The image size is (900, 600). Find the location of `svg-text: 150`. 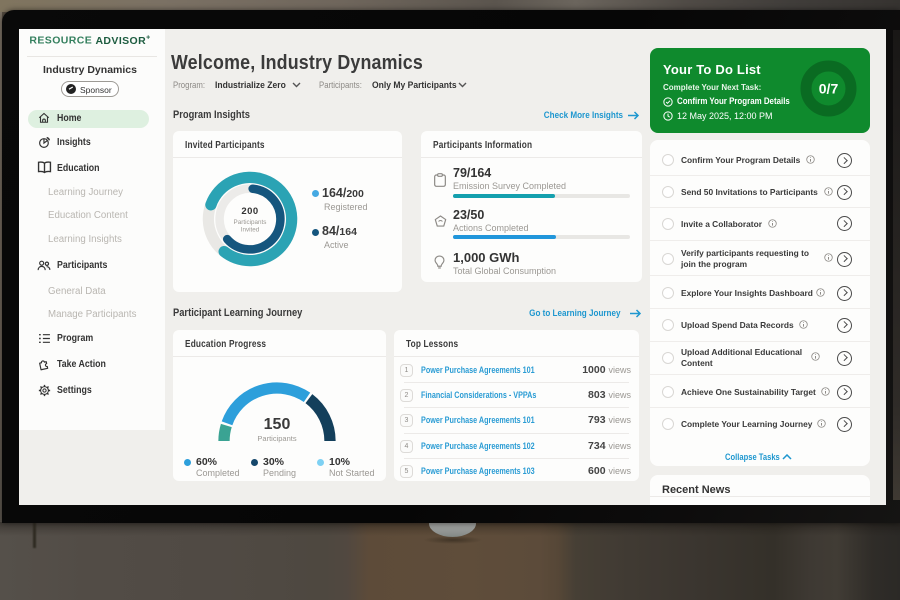

svg-text: 150 is located at coordinates (277, 424).